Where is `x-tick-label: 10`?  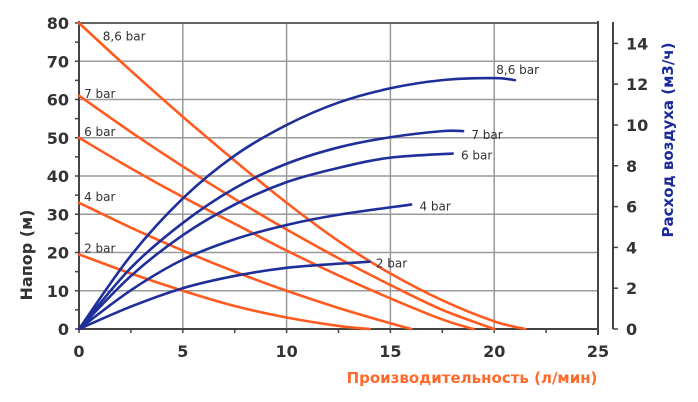 x-tick-label: 10 is located at coordinates (286, 351).